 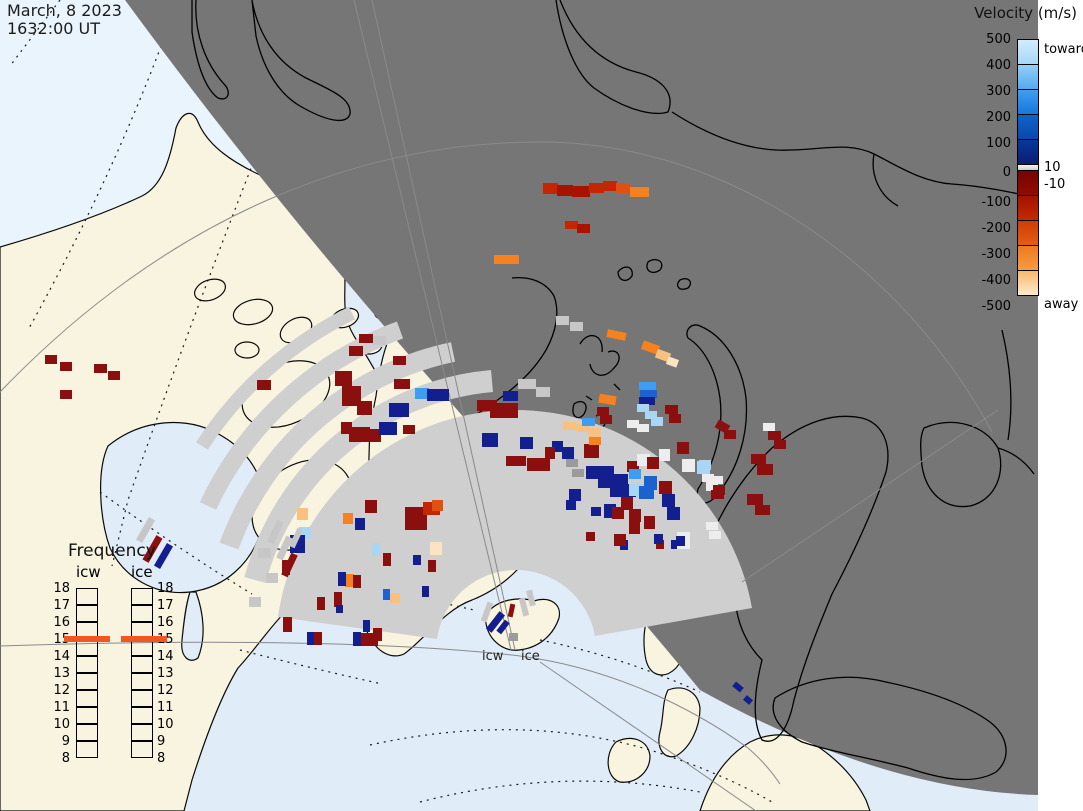 I want to click on frequency-tick-label: 9, so click(x=65, y=741).